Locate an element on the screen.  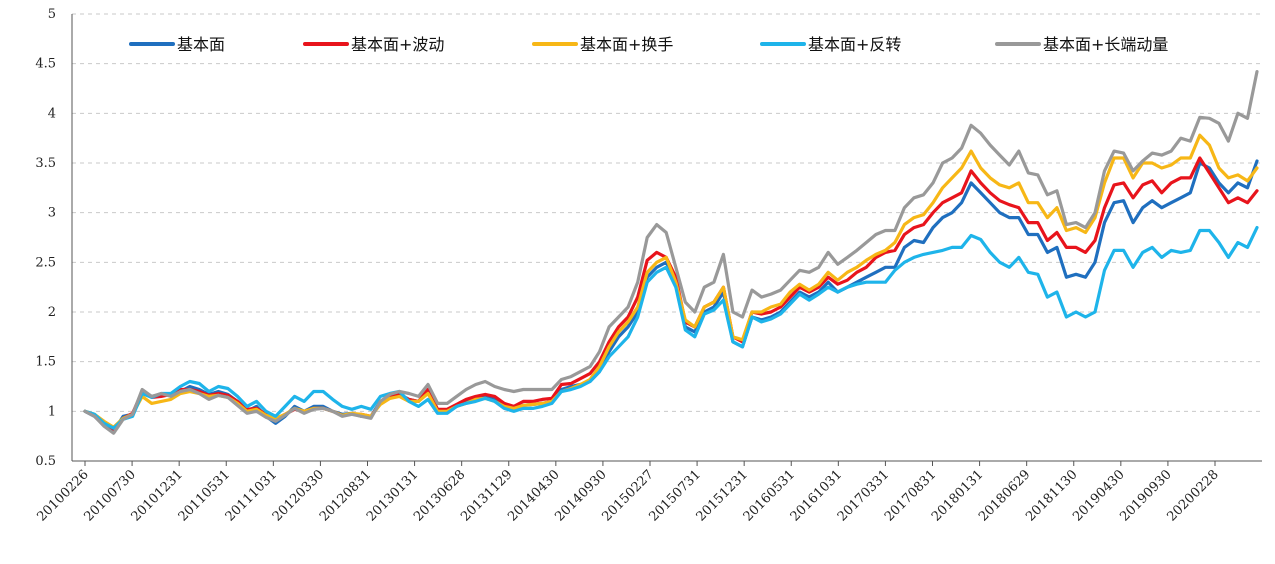
legend-label-5: 基本面+长端动量 is located at coordinates (1105, 44).